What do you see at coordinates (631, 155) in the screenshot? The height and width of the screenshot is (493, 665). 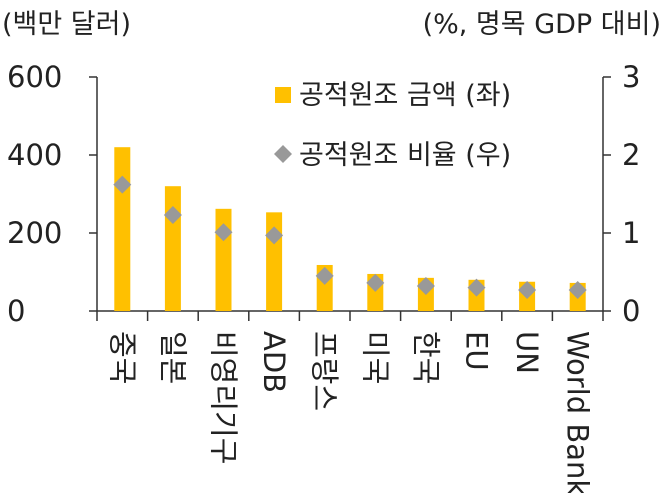 I see `right-axis-tick-label: 2` at bounding box center [631, 155].